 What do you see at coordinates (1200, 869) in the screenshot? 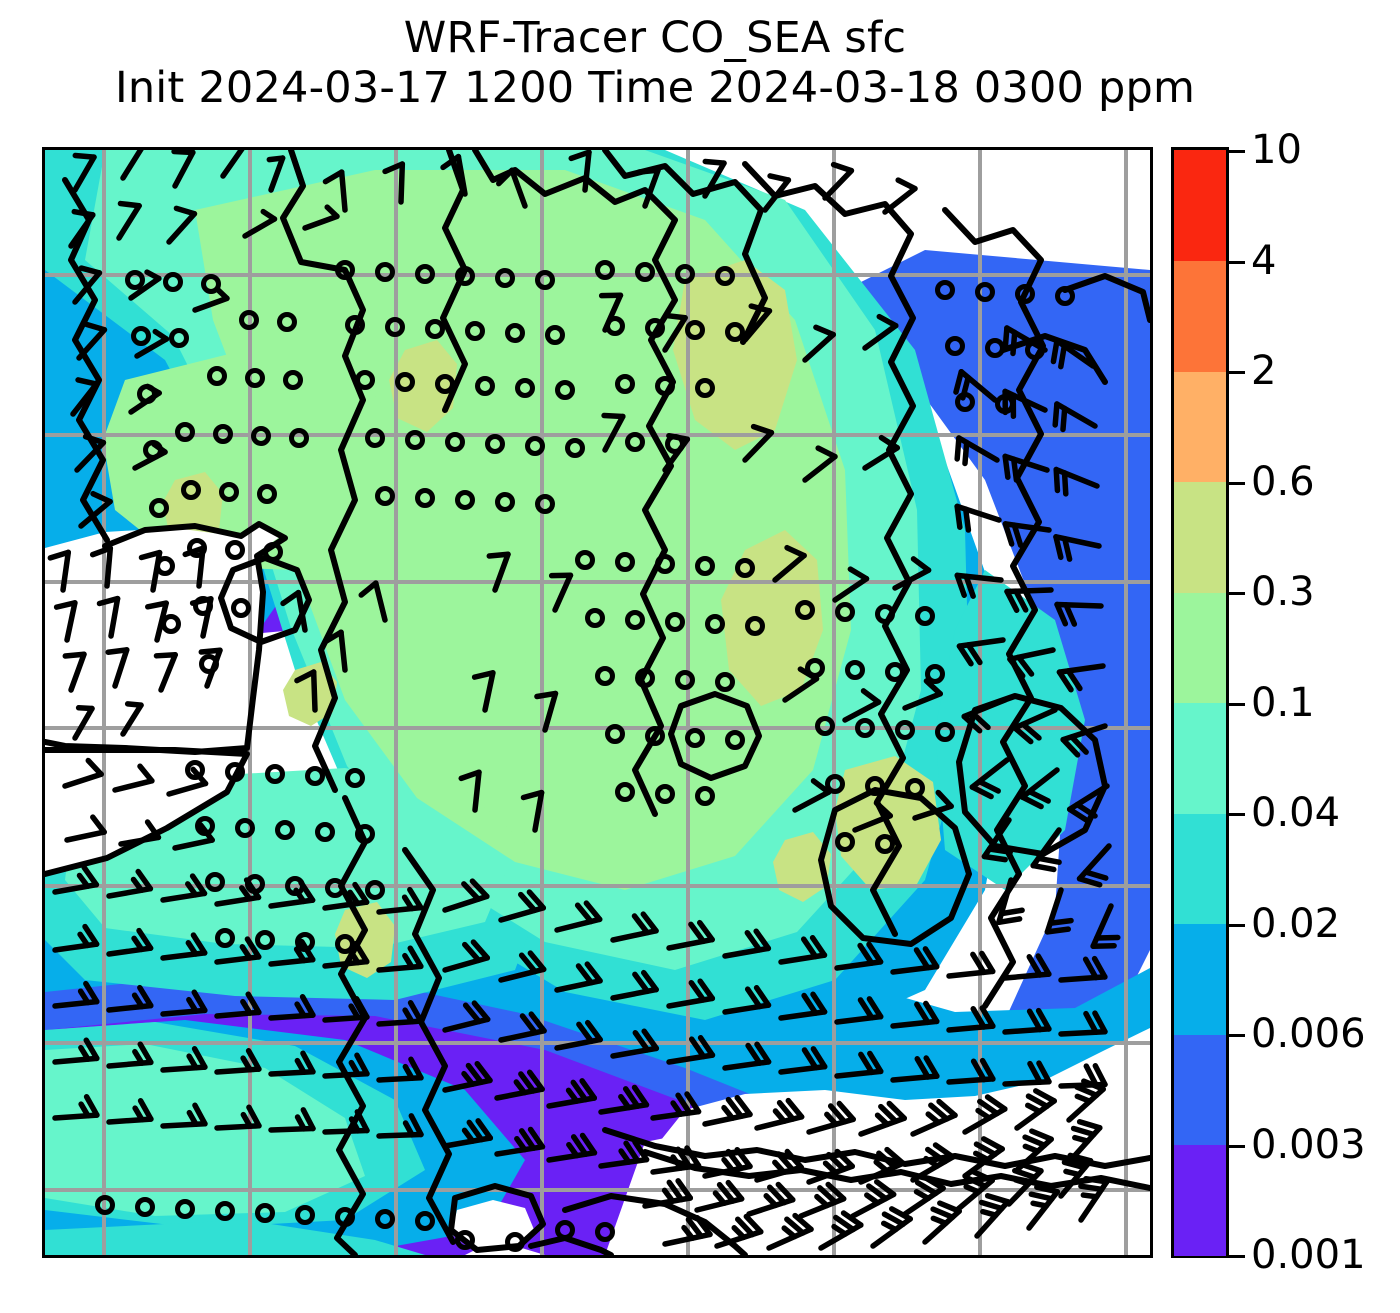
I see `colorbar-segment-turquoise` at bounding box center [1200, 869].